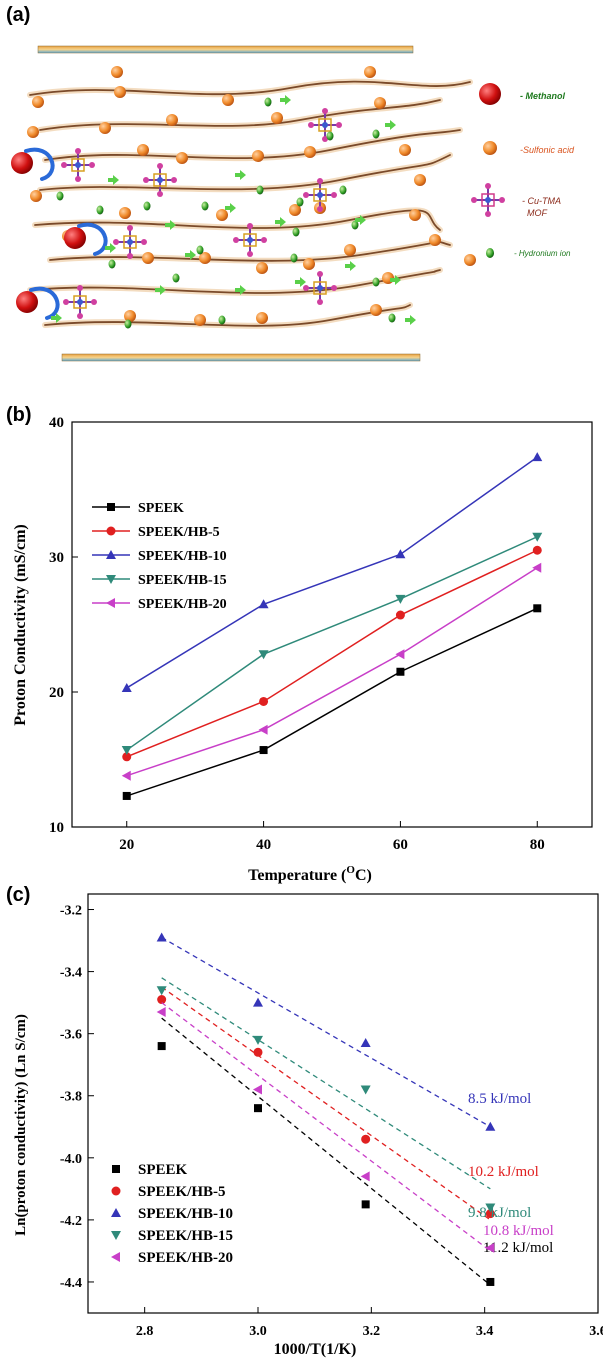 Image resolution: width=603 pixels, height=1361 pixels. What do you see at coordinates (71, 973) in the screenshot?
I see `chart-c-y-tick-label: -3.4` at bounding box center [71, 973].